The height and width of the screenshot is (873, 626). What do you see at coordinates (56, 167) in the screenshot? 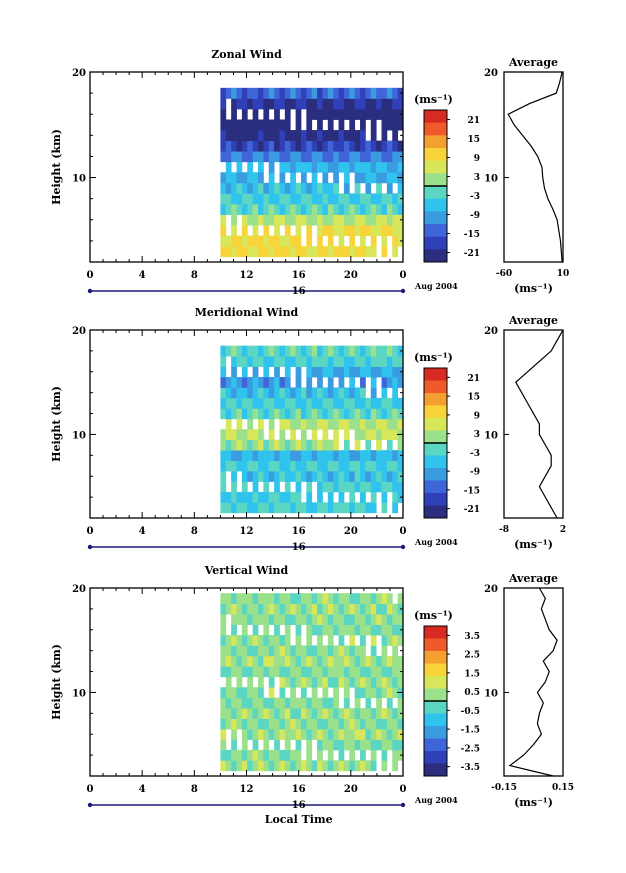
I see `y-axis-label: Height (km)` at bounding box center [56, 167].